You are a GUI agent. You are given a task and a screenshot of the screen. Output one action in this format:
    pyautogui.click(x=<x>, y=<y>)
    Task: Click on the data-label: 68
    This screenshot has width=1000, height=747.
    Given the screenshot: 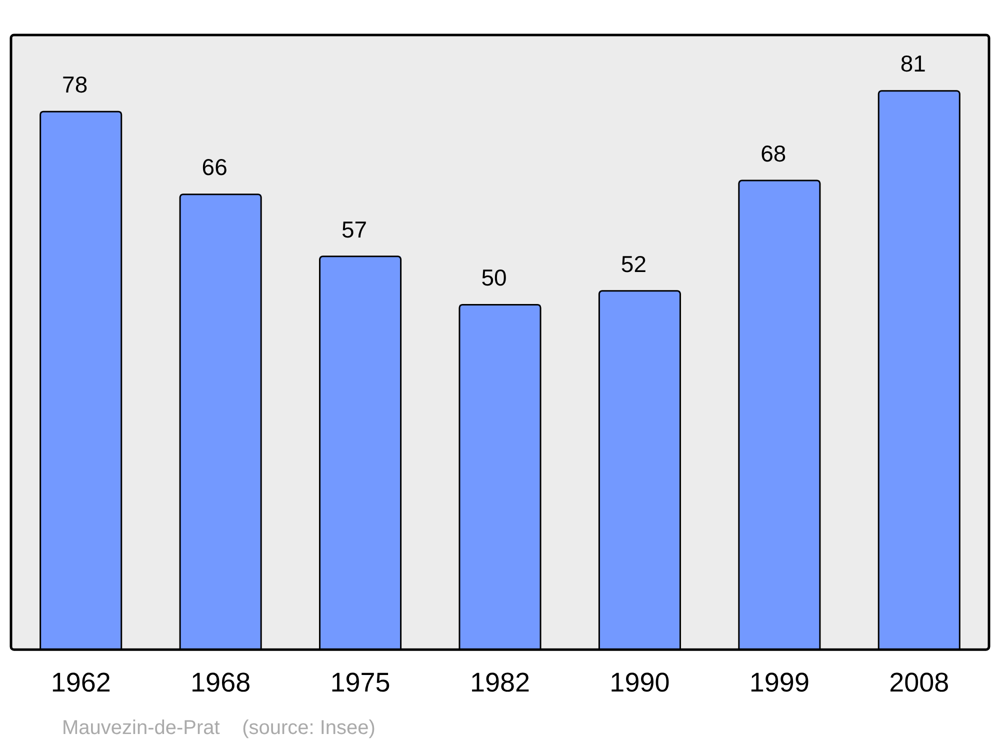 What is the action you would take?
    pyautogui.click(x=773, y=153)
    